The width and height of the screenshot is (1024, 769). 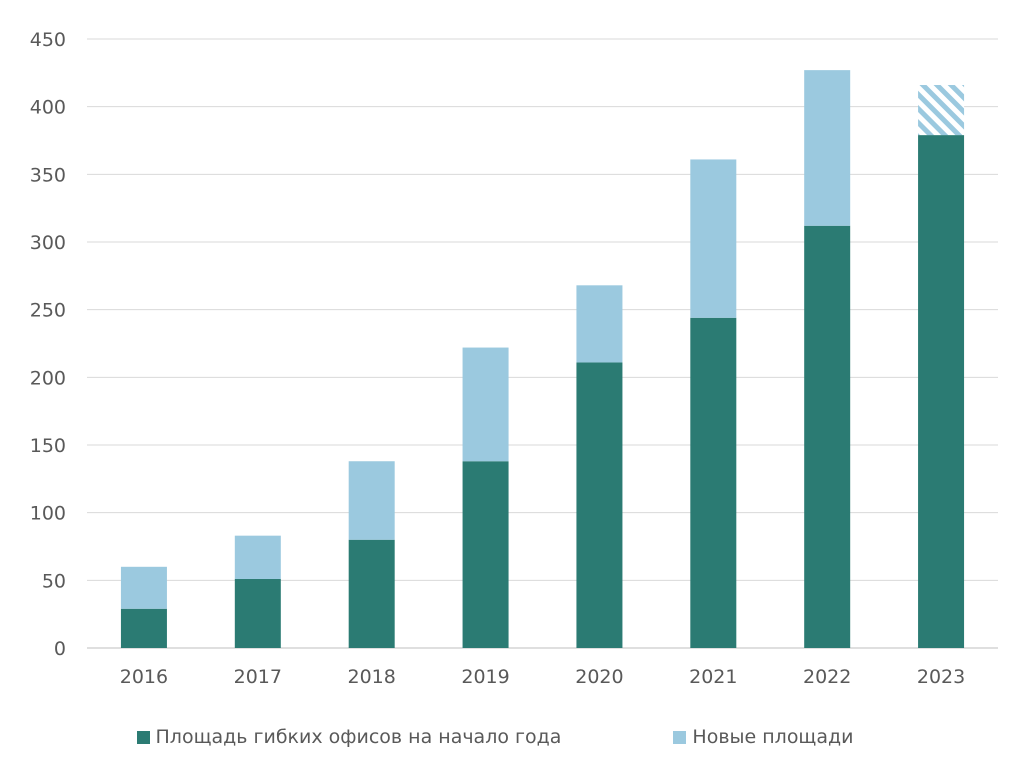 What do you see at coordinates (257, 613) in the screenshot?
I see `bar-base-2017` at bounding box center [257, 613].